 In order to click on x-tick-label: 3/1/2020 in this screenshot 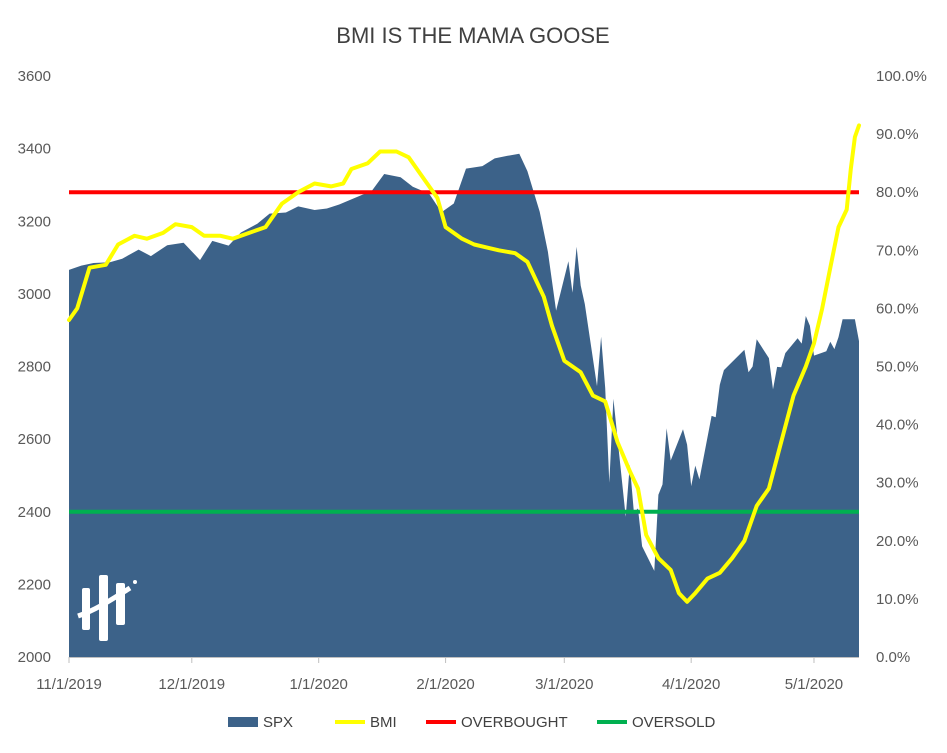, I will do `click(564, 684)`.